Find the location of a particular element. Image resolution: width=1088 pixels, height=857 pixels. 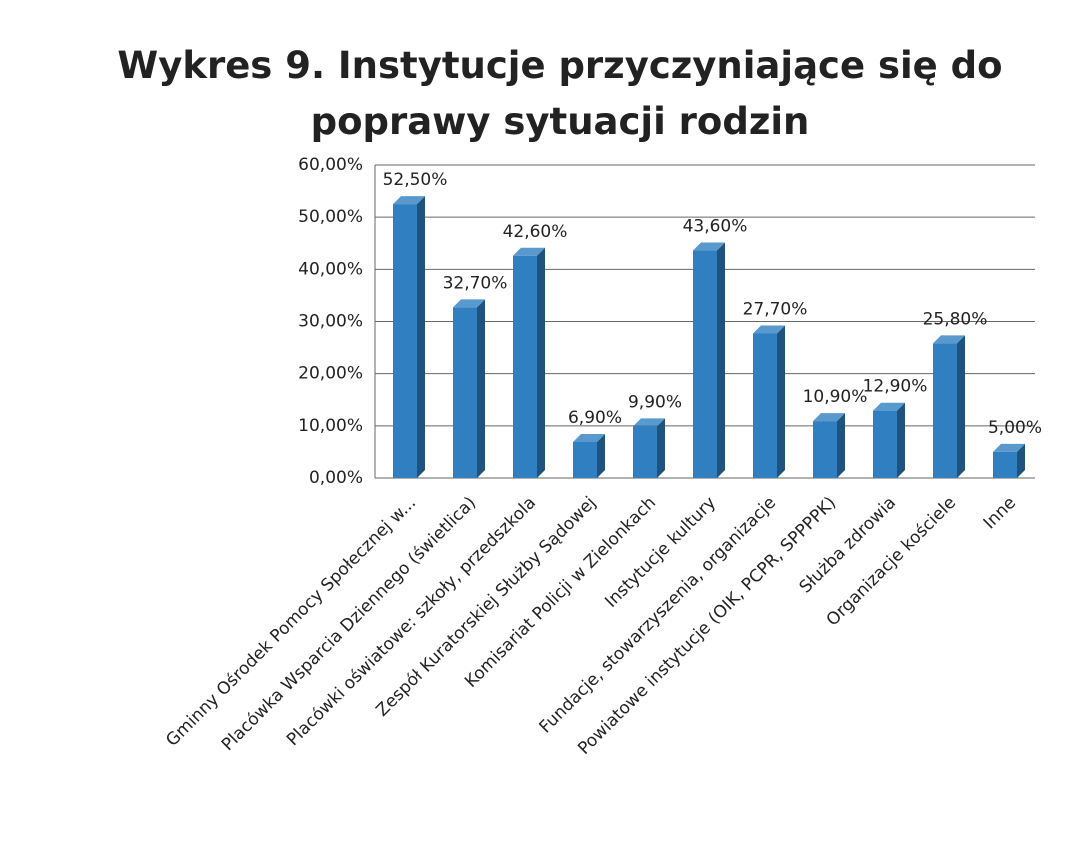

y-tick-label: 60,00% is located at coordinates (330, 165).